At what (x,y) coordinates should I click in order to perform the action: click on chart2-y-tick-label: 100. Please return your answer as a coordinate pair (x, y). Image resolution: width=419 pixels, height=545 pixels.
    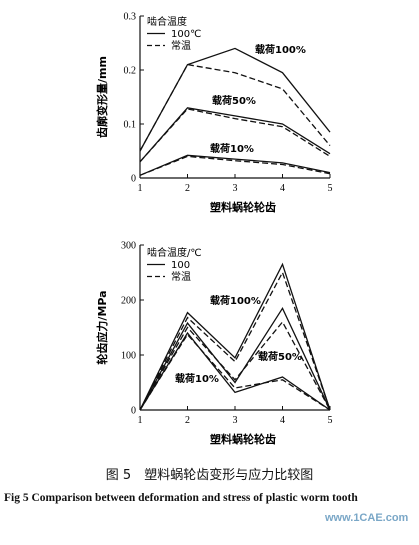
    Looking at the image, I should click on (128, 356).